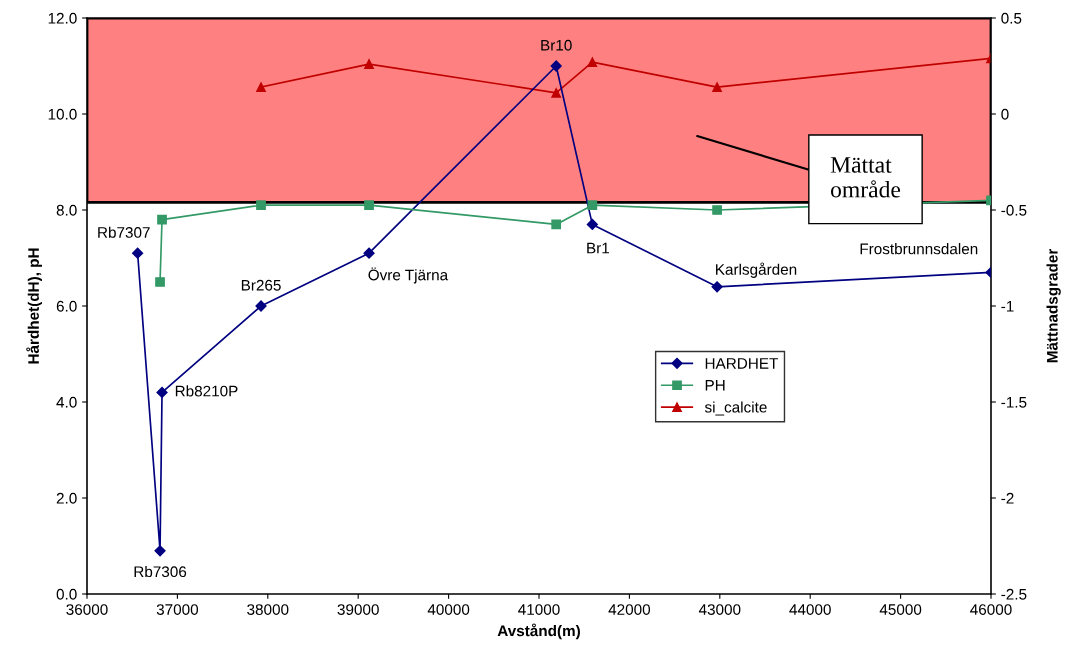 The image size is (1066, 659). What do you see at coordinates (408, 275) in the screenshot?
I see `annotation: Övre Tjärna` at bounding box center [408, 275].